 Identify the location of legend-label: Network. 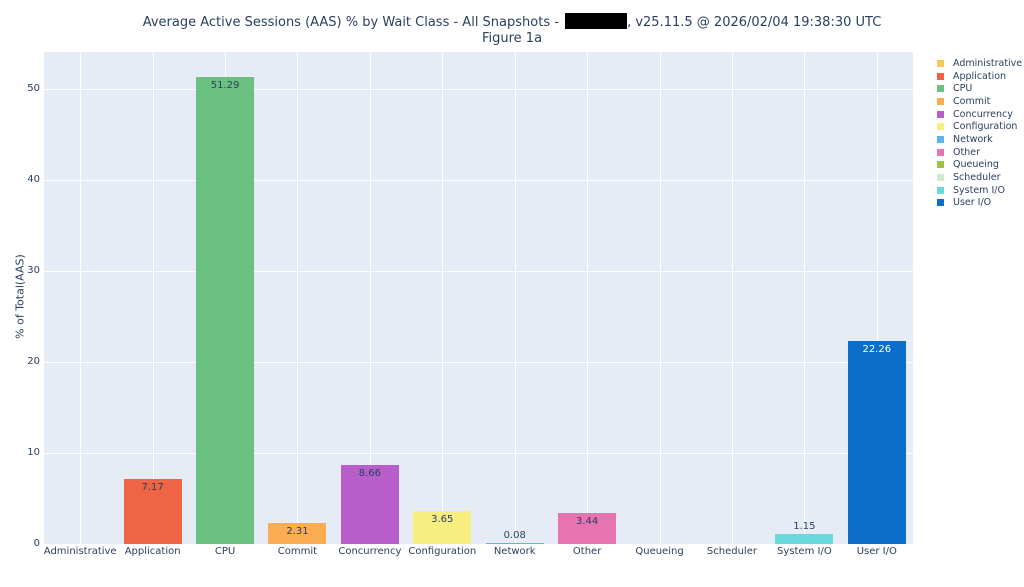
(973, 139).